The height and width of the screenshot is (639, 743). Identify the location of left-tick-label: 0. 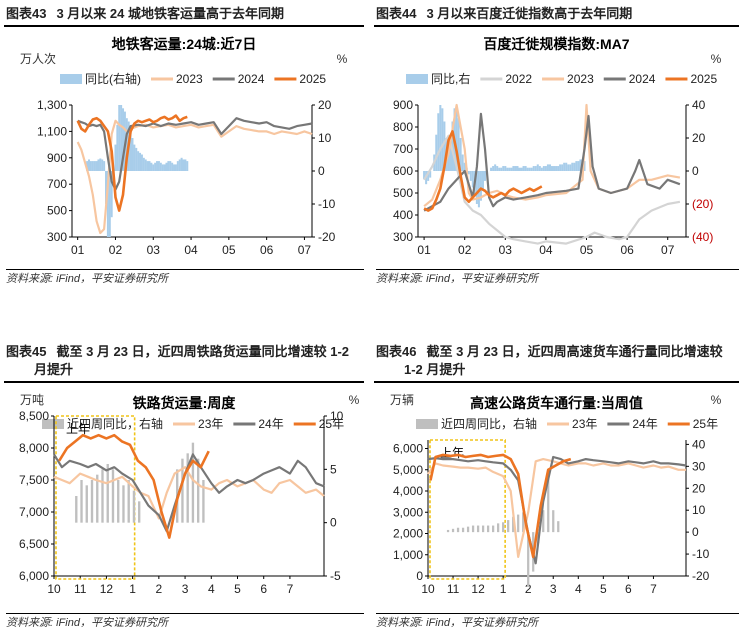
(419, 576).